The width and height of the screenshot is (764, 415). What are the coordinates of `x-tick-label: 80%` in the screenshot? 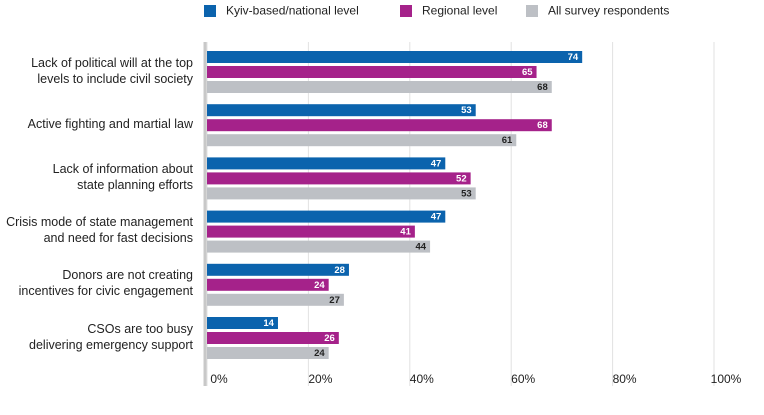 It's located at (625, 379).